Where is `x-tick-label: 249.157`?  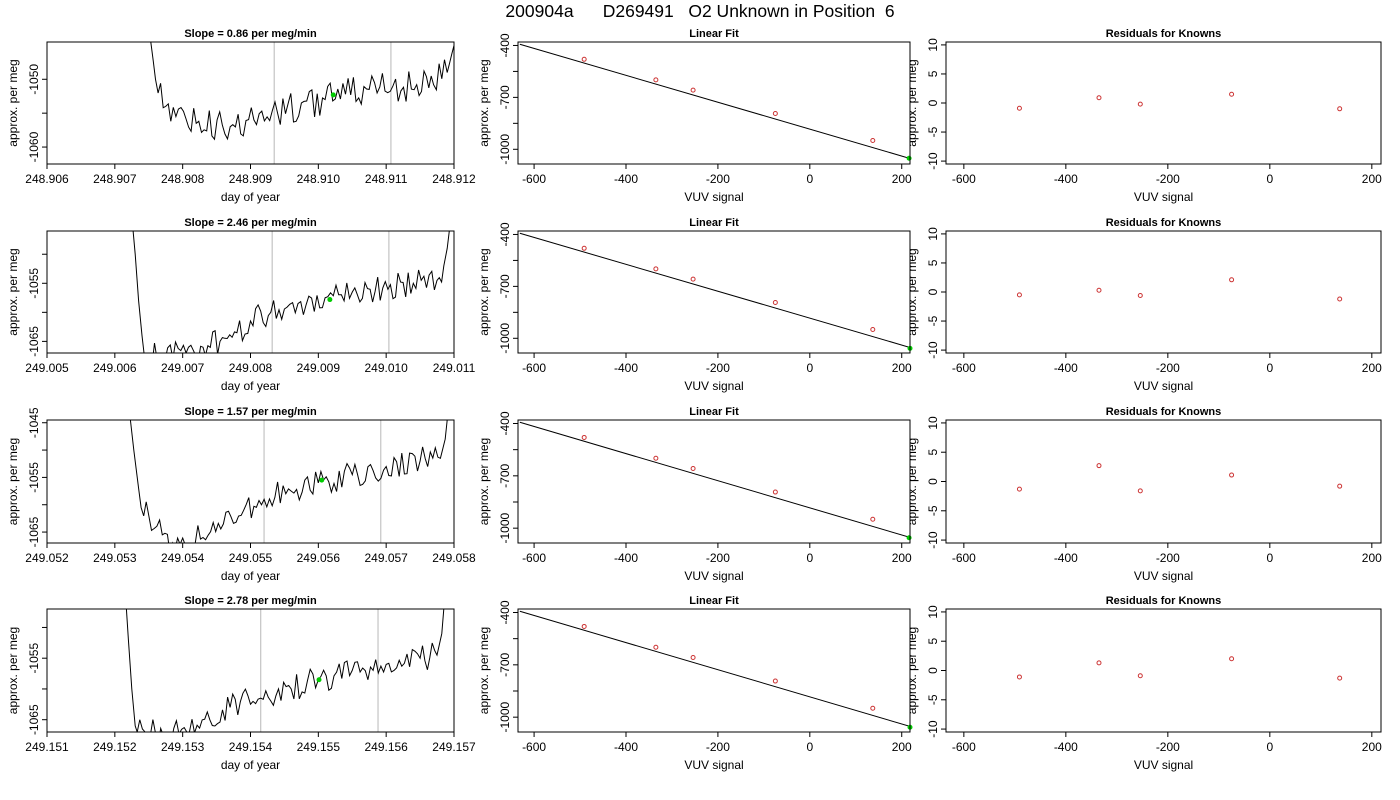
x-tick-label: 249.157 is located at coordinates (454, 747).